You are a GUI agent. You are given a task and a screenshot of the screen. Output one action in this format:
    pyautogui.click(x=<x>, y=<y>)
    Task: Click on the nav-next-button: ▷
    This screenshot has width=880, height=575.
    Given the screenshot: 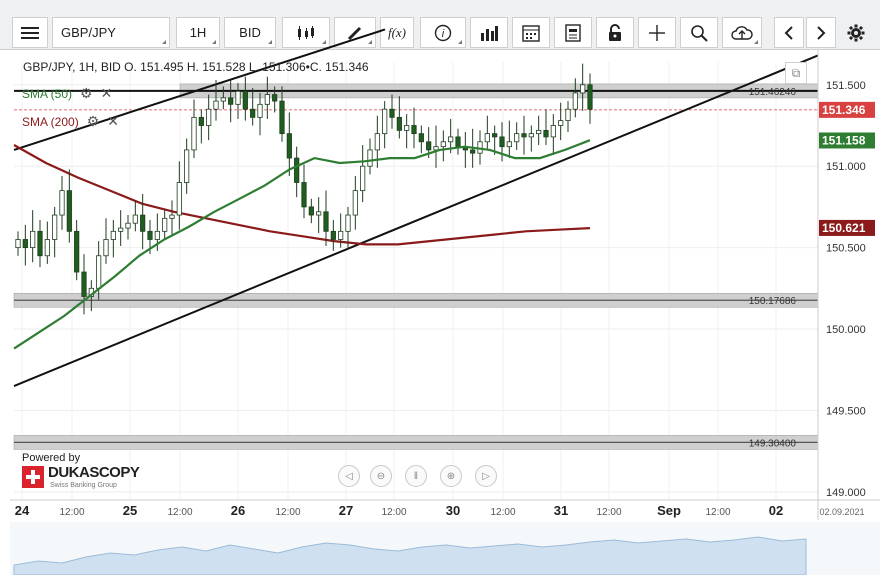 What is the action you would take?
    pyautogui.click(x=486, y=476)
    